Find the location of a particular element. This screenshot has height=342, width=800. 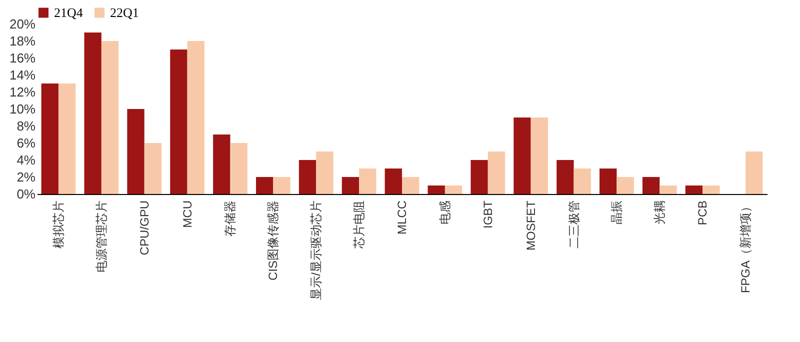

legend-label: 22Q1 is located at coordinates (124, 12).